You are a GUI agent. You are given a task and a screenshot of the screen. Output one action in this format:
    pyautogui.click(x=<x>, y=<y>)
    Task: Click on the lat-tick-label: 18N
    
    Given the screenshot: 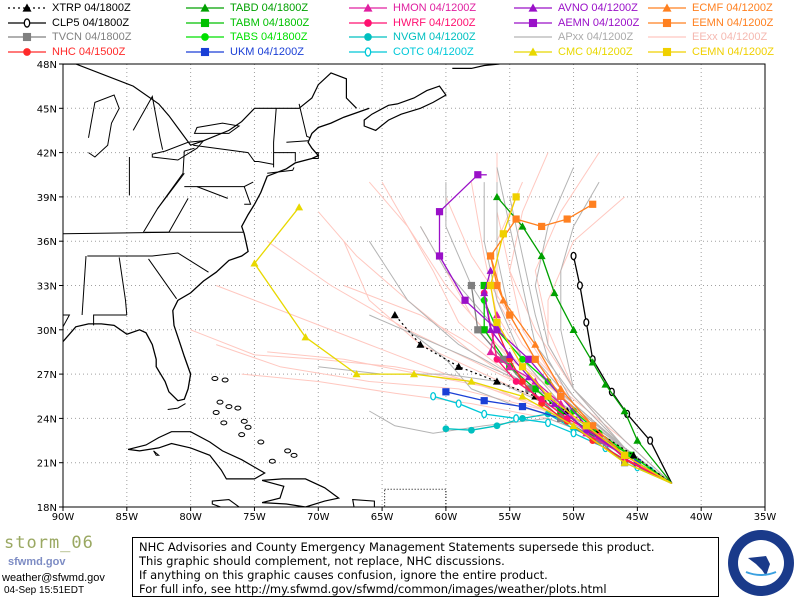 What is the action you would take?
    pyautogui.click(x=47, y=508)
    